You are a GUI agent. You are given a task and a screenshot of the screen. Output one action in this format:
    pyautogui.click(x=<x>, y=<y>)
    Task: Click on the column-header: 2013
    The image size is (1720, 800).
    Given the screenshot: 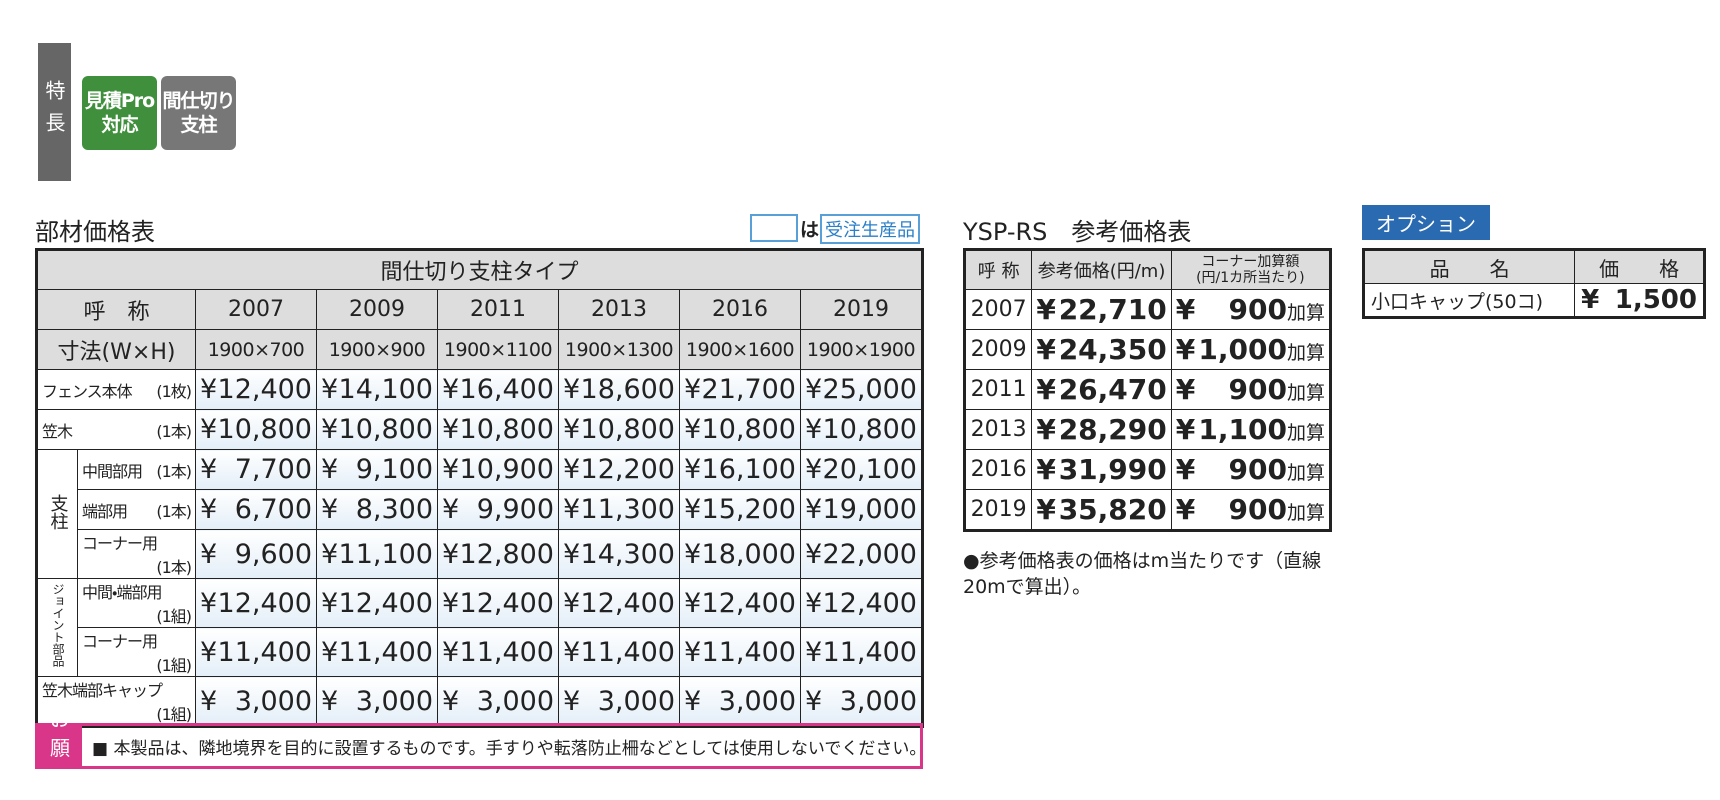 What is the action you would take?
    pyautogui.click(x=619, y=309)
    